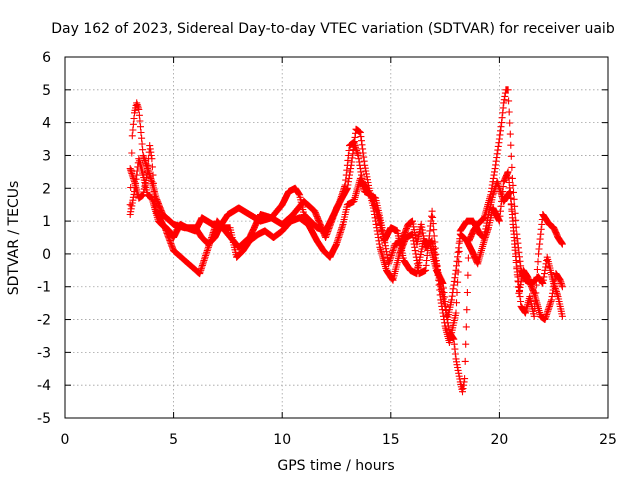 Image resolution: width=640 pixels, height=480 pixels. What do you see at coordinates (44, 419) in the screenshot?
I see `y-tick-label: -5` at bounding box center [44, 419].